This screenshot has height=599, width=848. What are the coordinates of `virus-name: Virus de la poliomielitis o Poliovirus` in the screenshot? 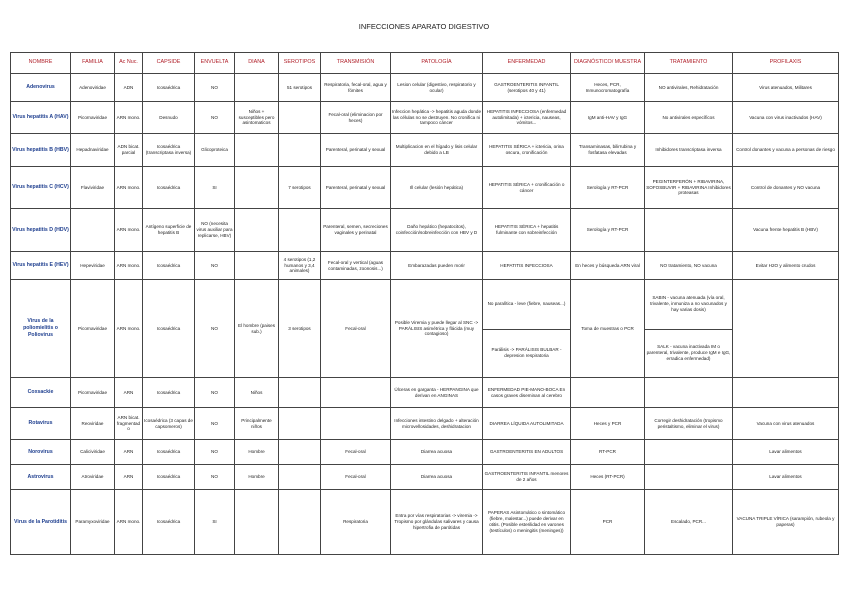 It's located at (40, 328).